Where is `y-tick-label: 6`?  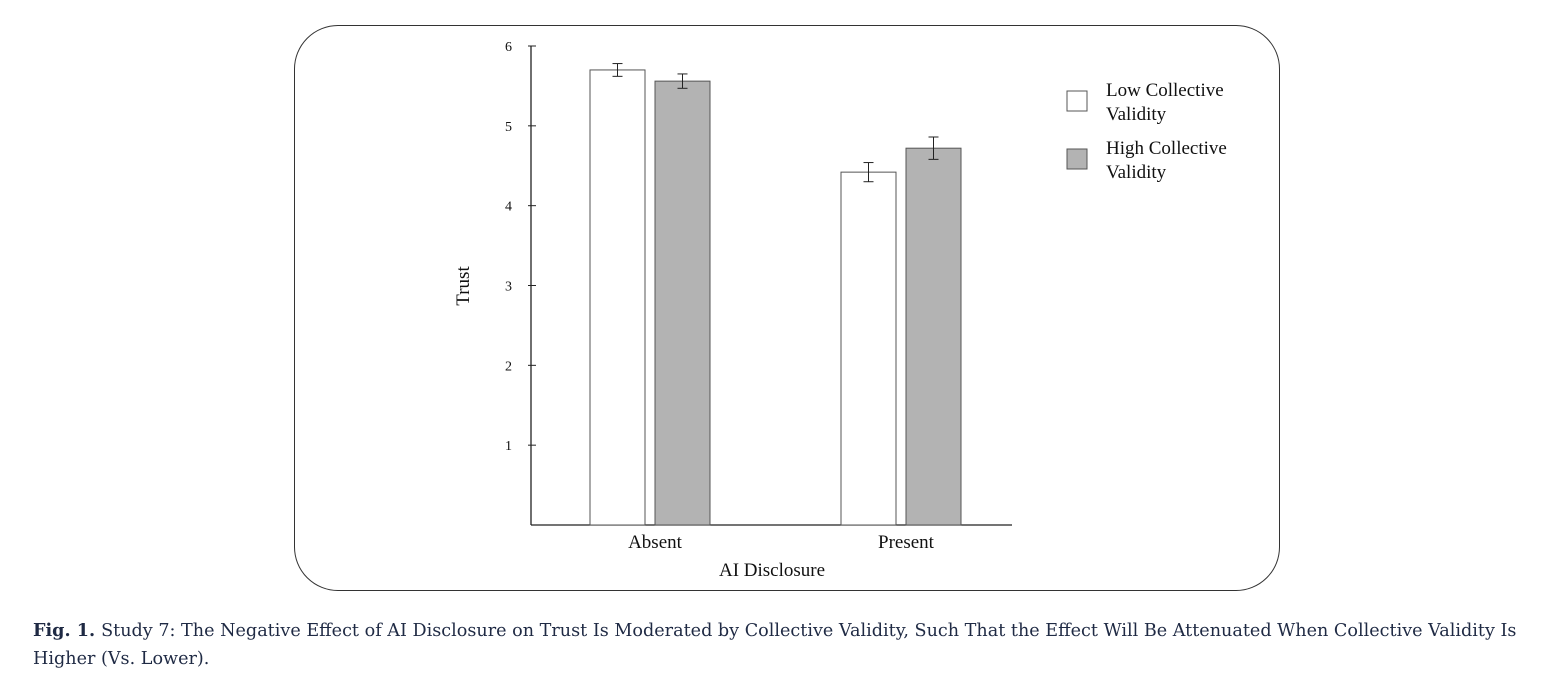 y-tick-label: 6 is located at coordinates (508, 47).